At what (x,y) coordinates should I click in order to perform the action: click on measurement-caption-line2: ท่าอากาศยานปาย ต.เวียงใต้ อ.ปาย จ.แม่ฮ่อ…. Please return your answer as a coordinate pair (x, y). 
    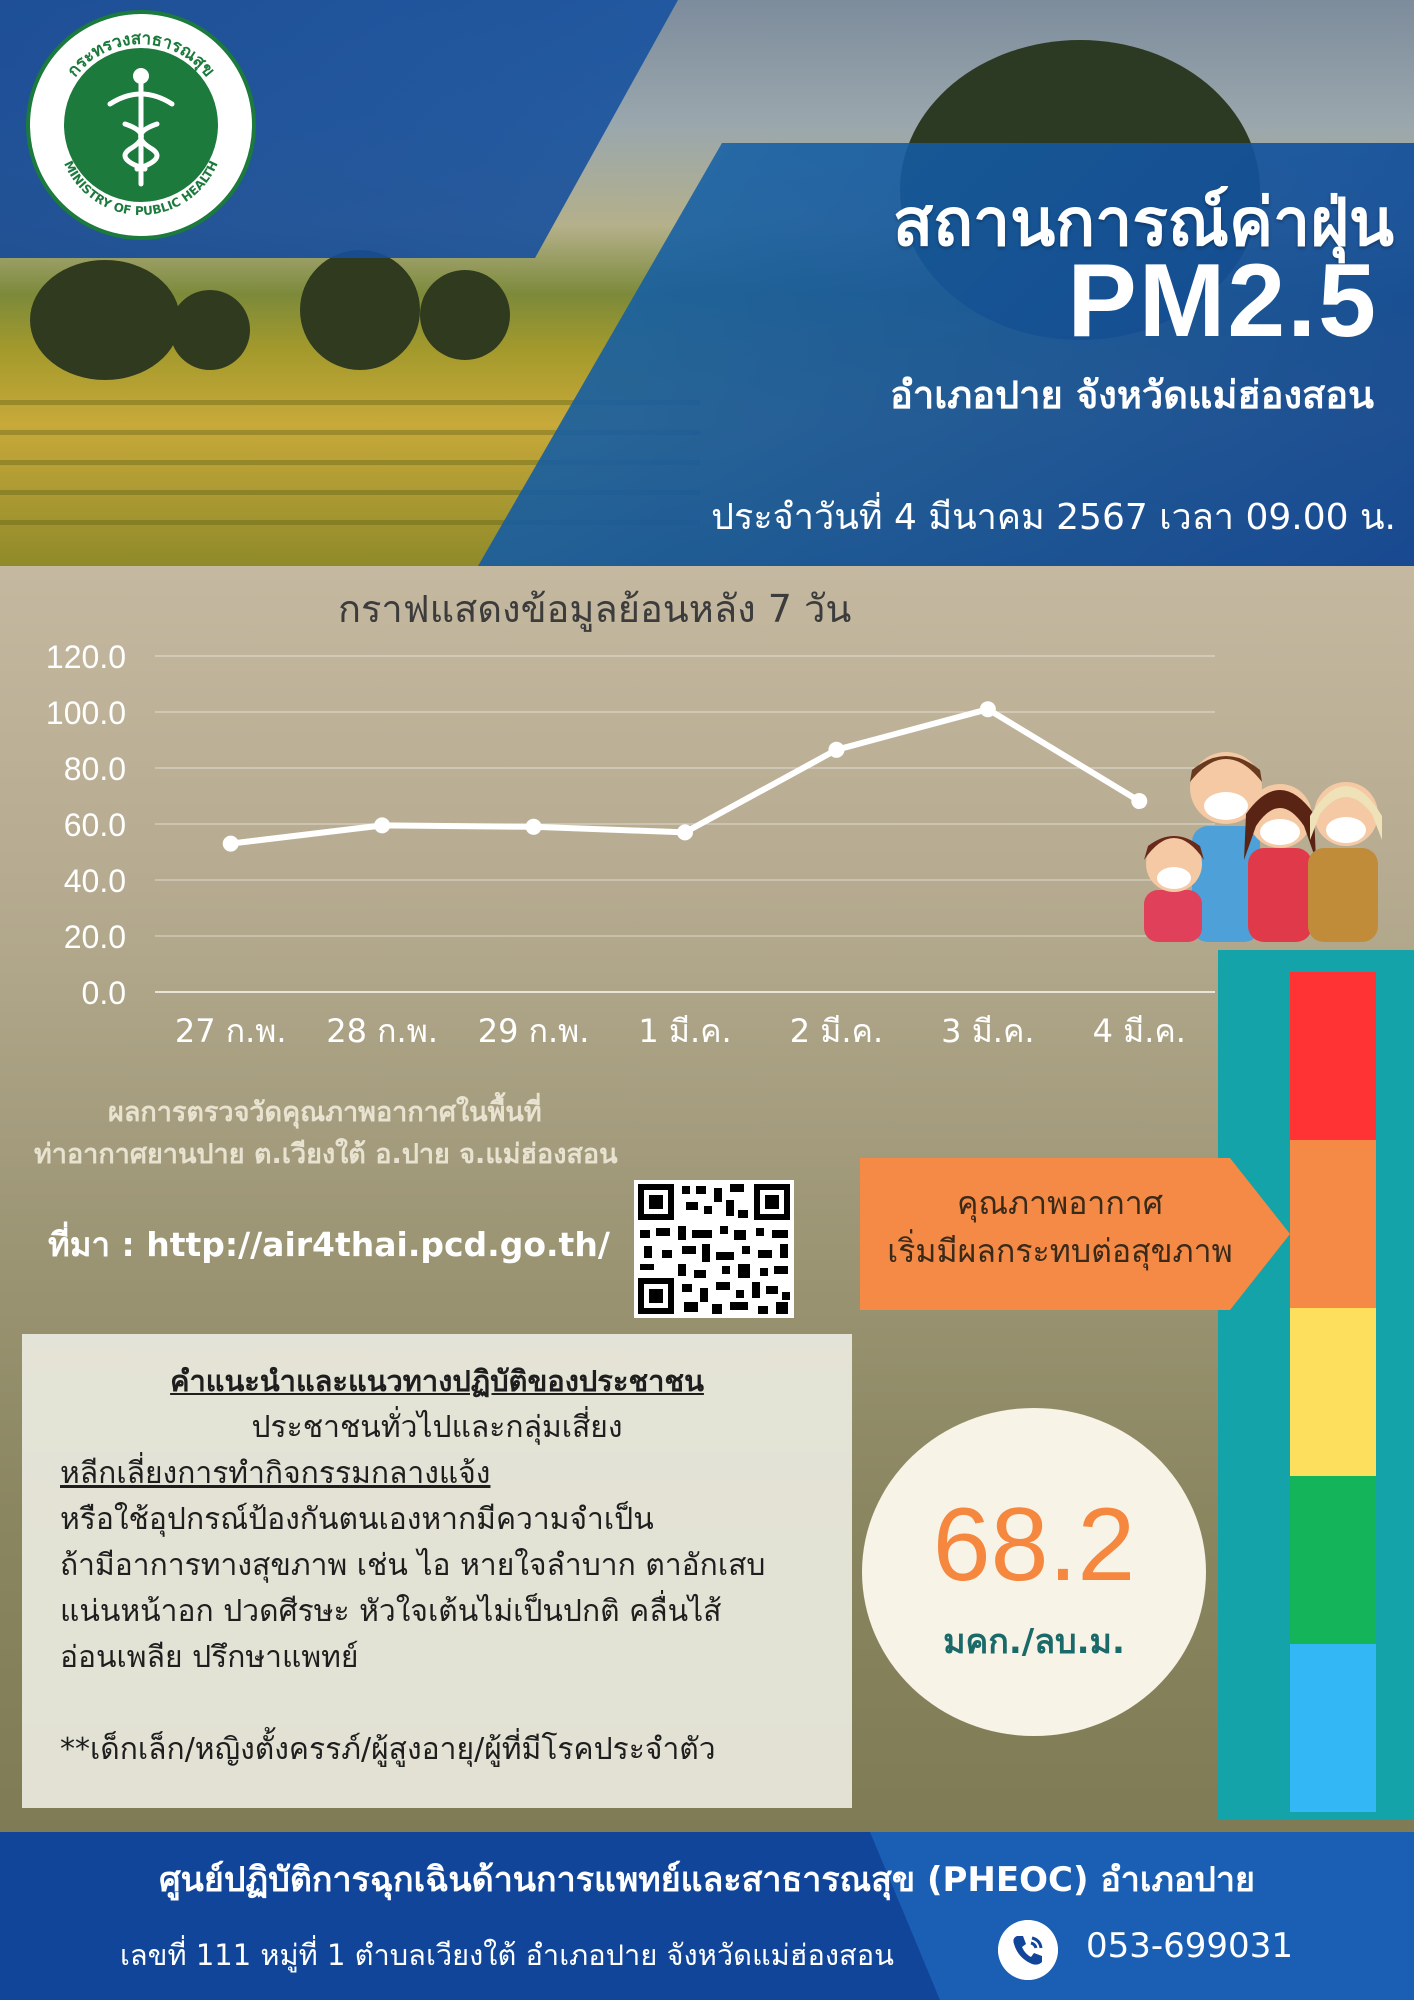
    Looking at the image, I should click on (326, 1154).